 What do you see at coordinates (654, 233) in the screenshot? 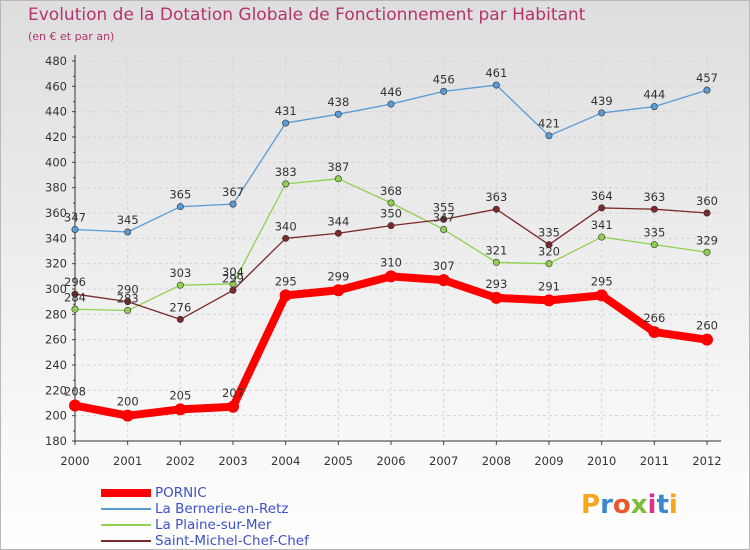
I see `data-label-plaine: 335` at bounding box center [654, 233].